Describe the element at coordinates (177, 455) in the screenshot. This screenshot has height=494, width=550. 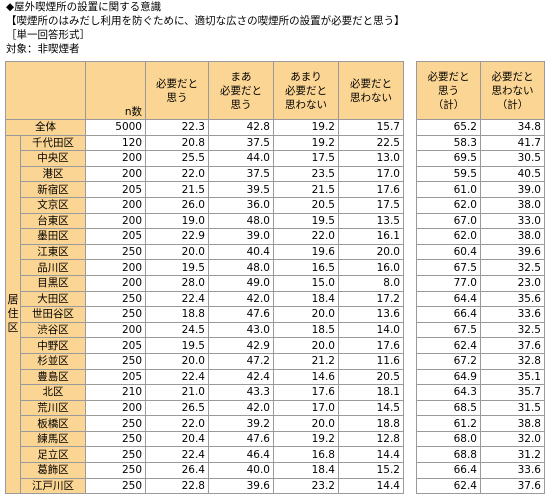
I see `value-cell: 22.4` at that location.